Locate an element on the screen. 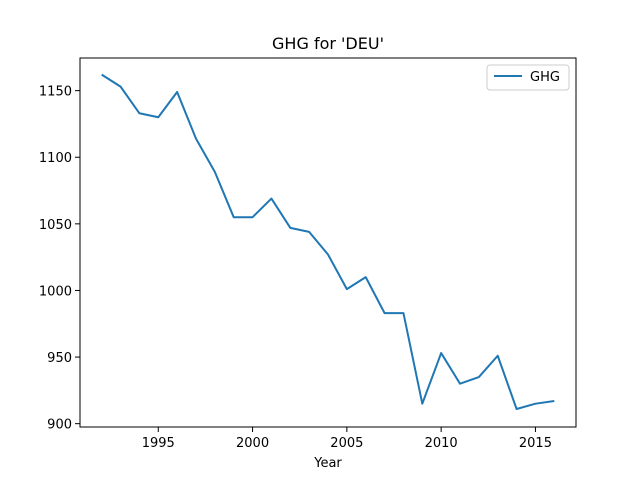 This screenshot has height=480, width=640. y-tick-label: 900 is located at coordinates (59, 425).